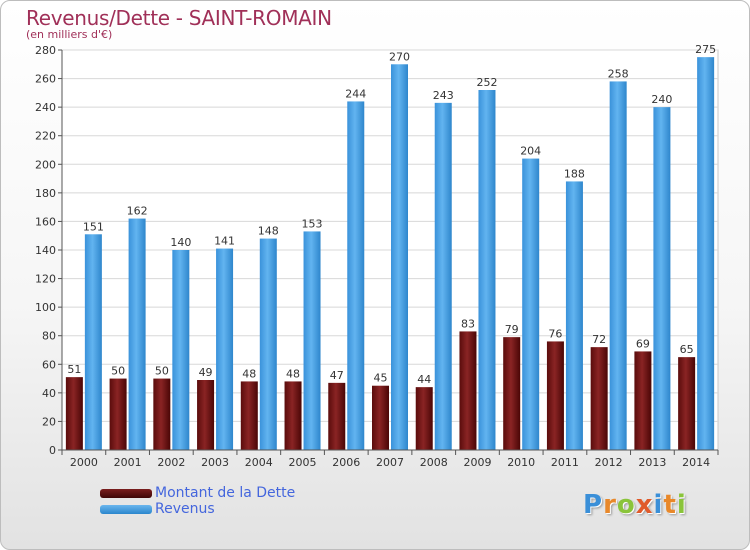 Image resolution: width=750 pixels, height=550 pixels. What do you see at coordinates (128, 462) in the screenshot?
I see `x-tick-label: 2001` at bounding box center [128, 462].